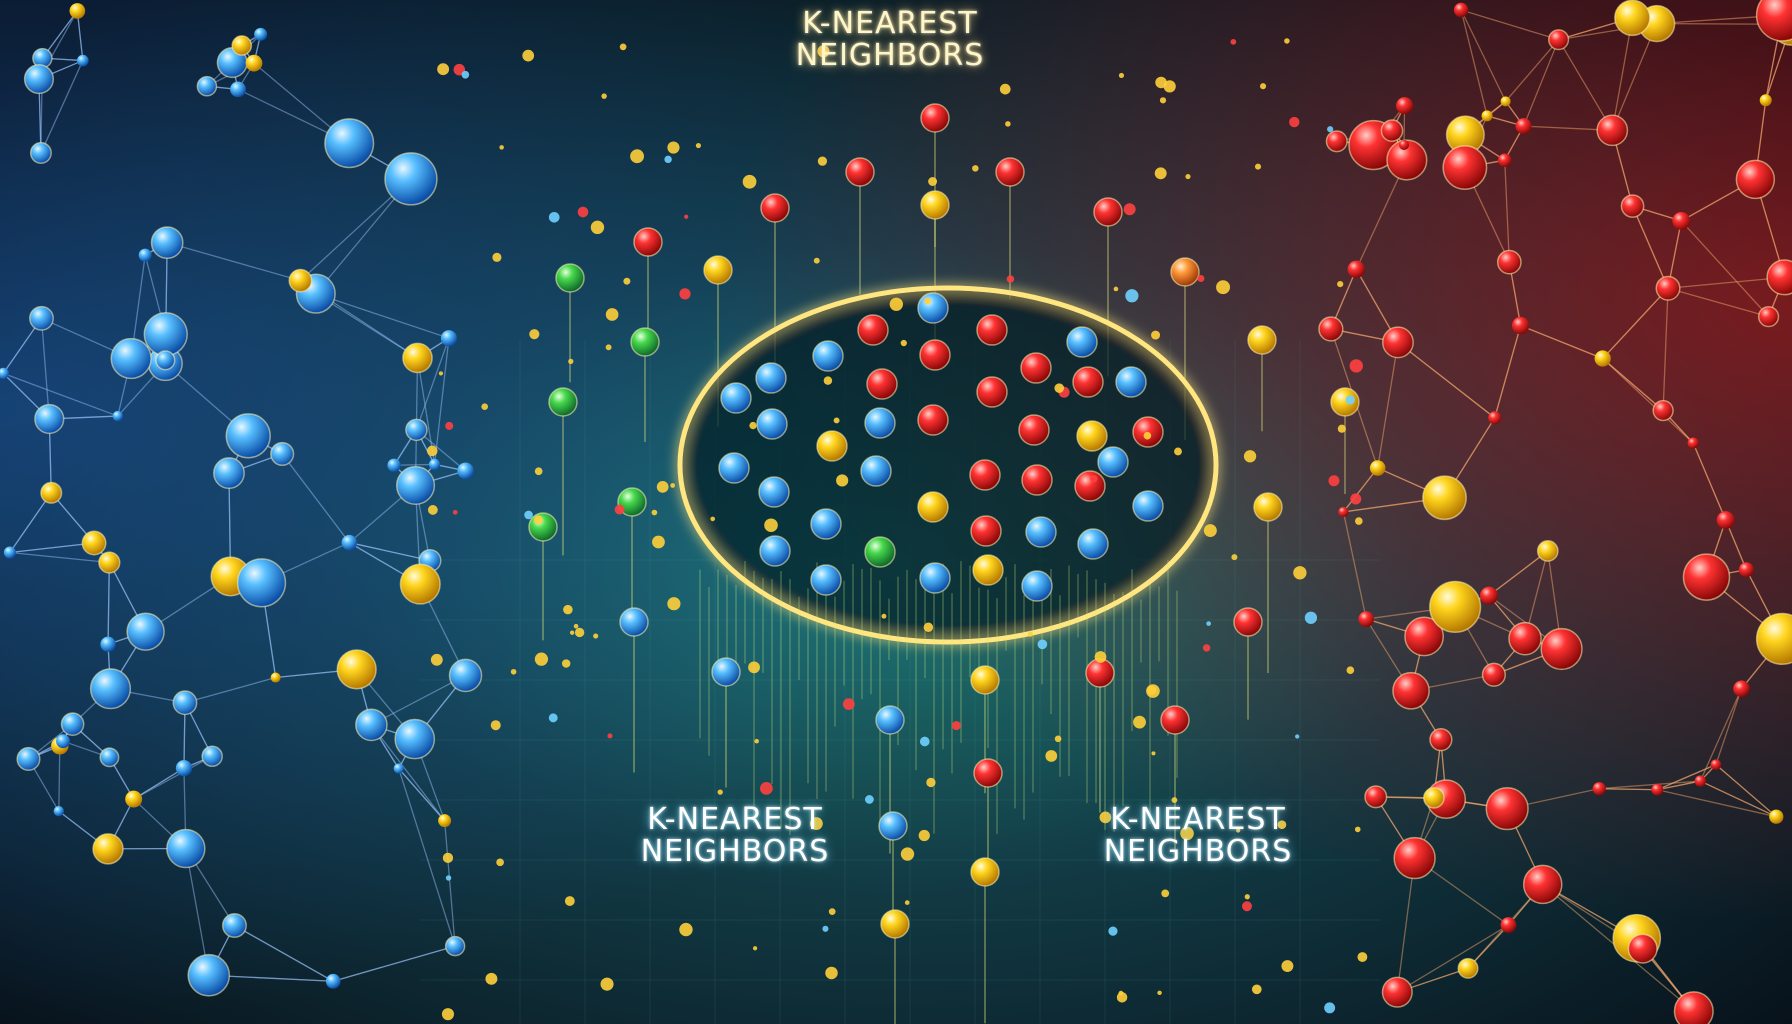 The image size is (1792, 1024). What do you see at coordinates (948, 465) in the screenshot?
I see `neighborhood-ellipse` at bounding box center [948, 465].